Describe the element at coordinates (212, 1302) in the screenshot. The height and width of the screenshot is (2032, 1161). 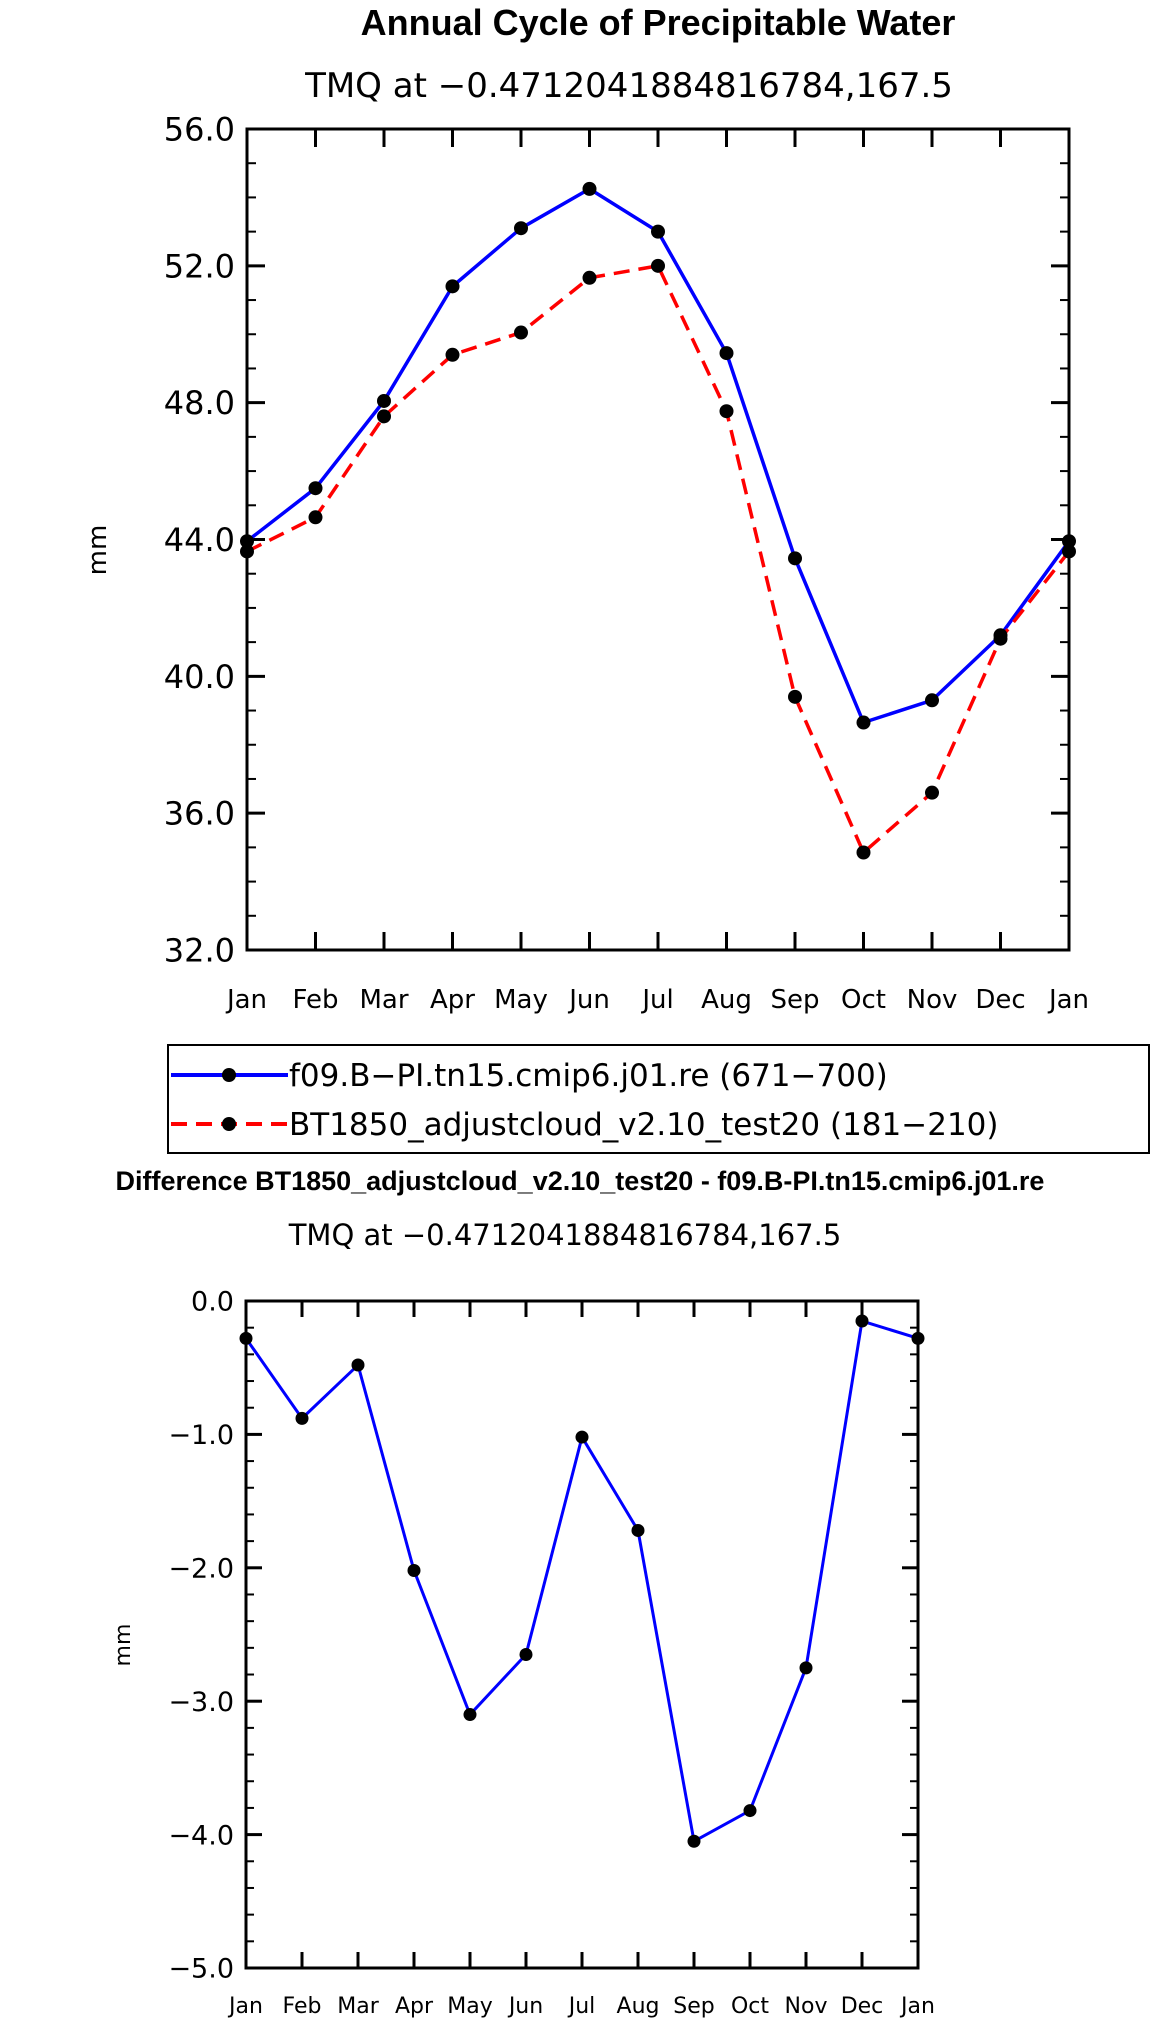
I see `y-tick-label: 0.0` at that location.